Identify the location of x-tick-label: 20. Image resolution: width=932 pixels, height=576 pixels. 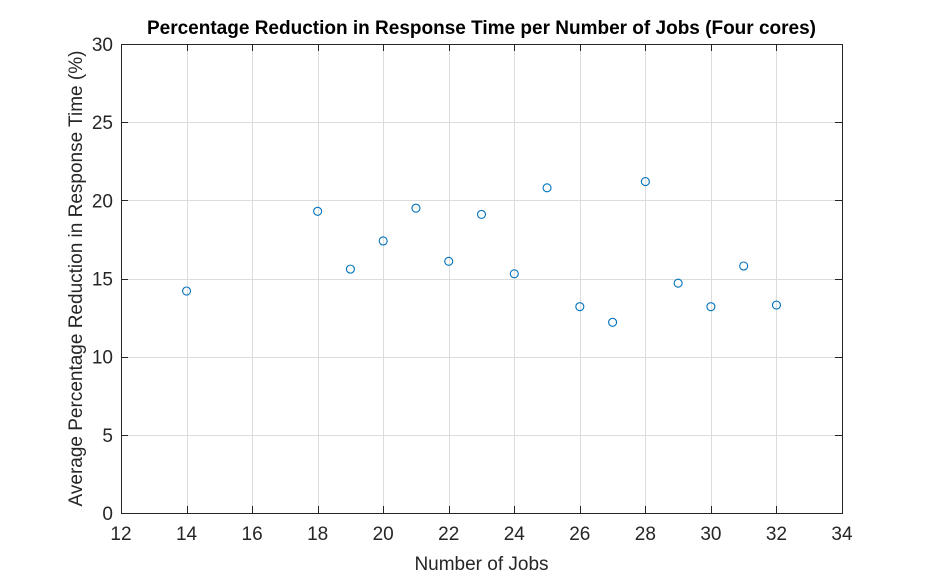
(383, 534).